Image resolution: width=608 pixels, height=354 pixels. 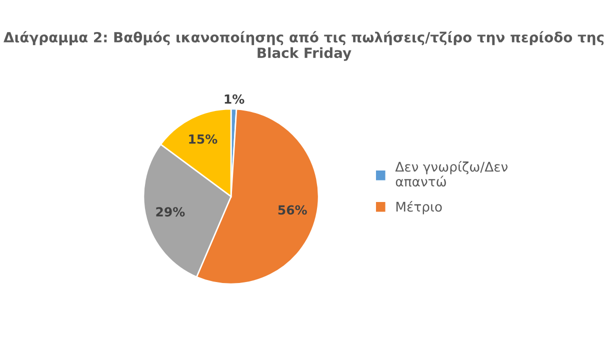 I want to click on data-label: 1%, so click(x=234, y=99).